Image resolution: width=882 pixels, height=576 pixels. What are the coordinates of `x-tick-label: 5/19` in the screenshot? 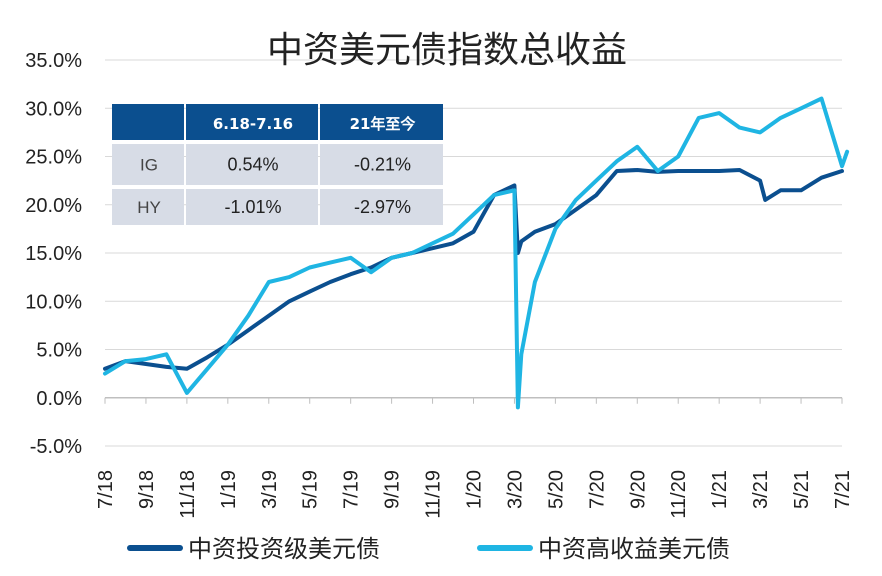 It's located at (311, 489).